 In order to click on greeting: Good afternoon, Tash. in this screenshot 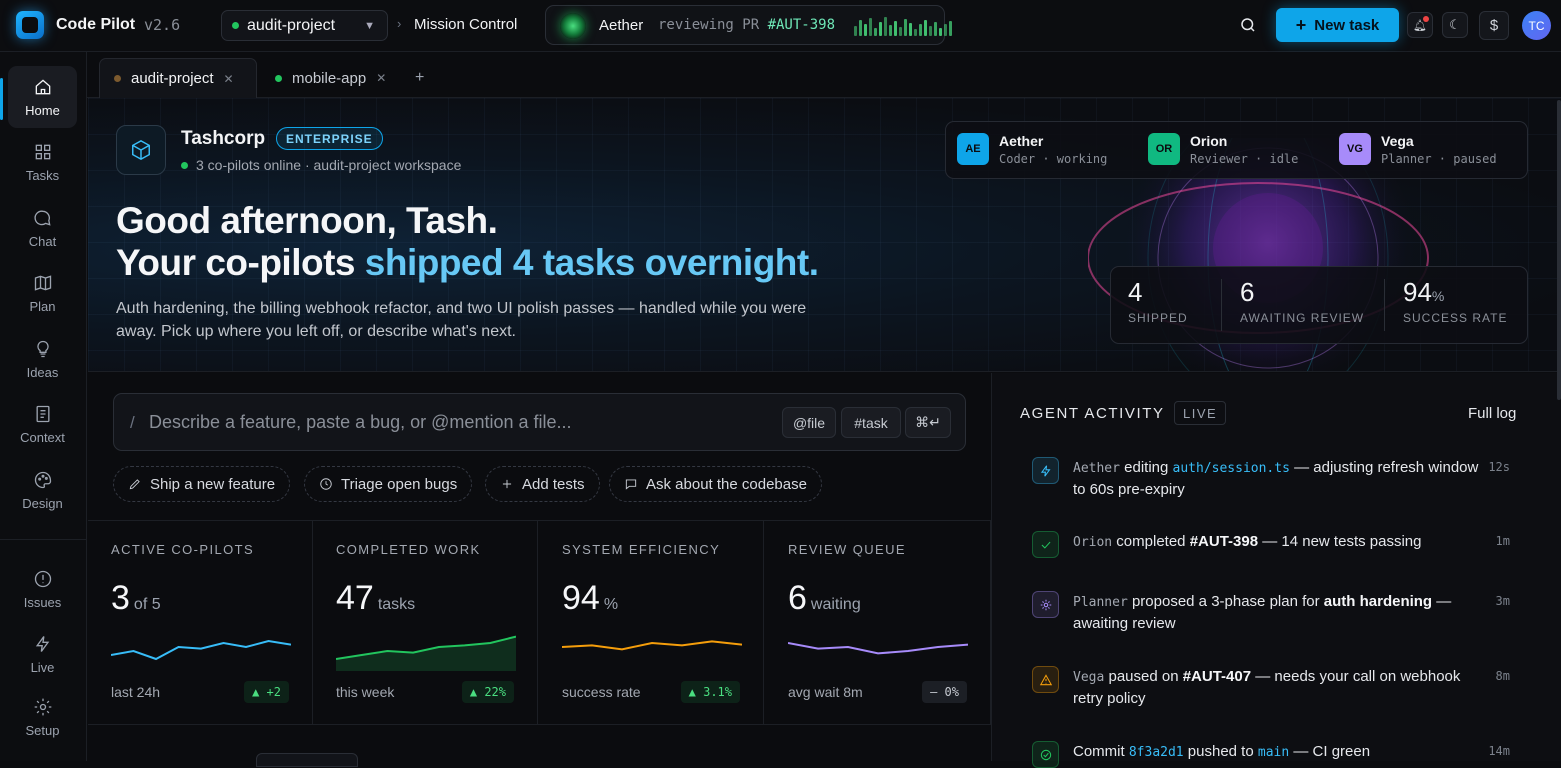, I will do `click(307, 220)`.